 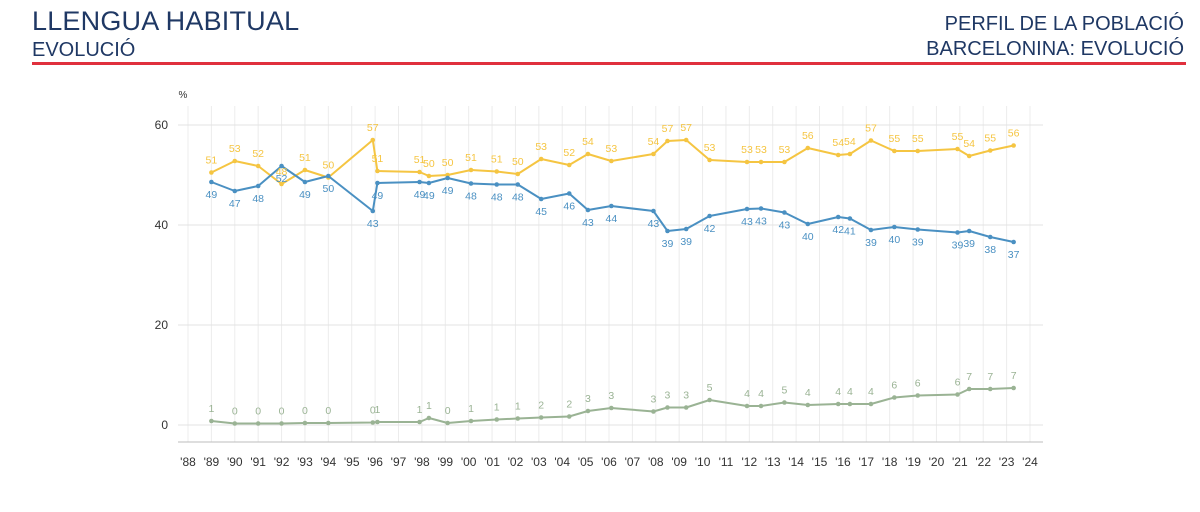 What do you see at coordinates (258, 462) in the screenshot?
I see `x-tick-label: '91` at bounding box center [258, 462].